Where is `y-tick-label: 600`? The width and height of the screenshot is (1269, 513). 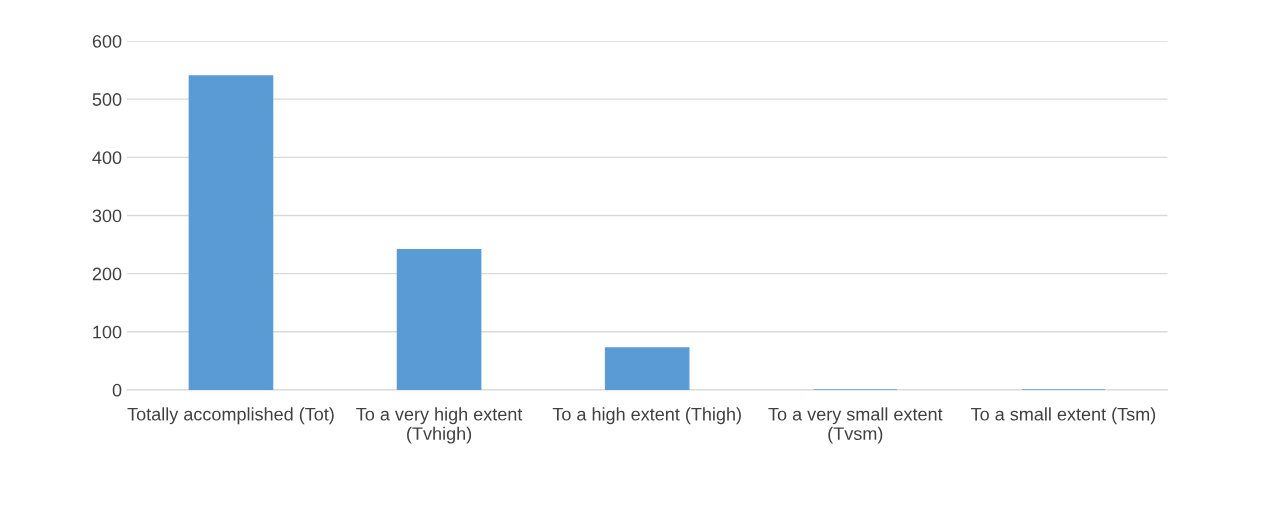
y-tick-label: 600 is located at coordinates (107, 41).